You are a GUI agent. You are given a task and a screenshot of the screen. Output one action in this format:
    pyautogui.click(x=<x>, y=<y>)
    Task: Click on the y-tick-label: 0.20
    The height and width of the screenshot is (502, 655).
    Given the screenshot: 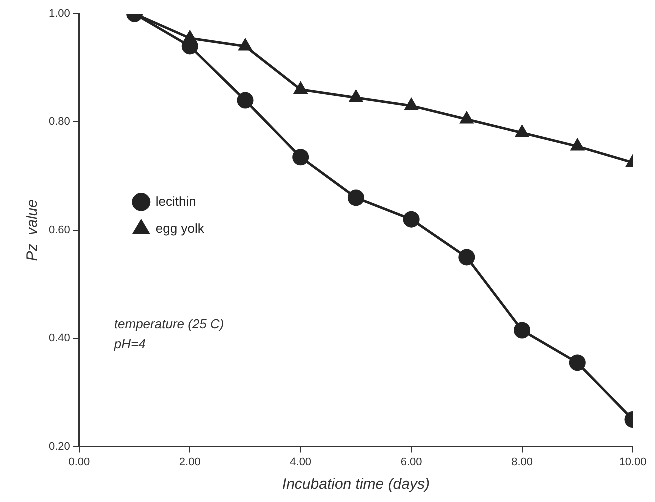 What is the action you would take?
    pyautogui.click(x=59, y=446)
    